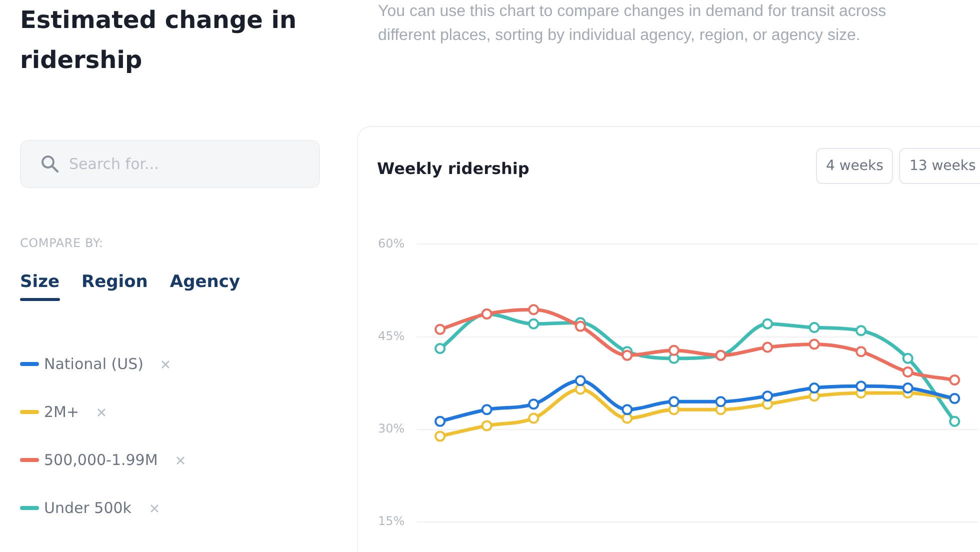 This screenshot has width=980, height=552. Describe the element at coordinates (62, 412) in the screenshot. I see `legend-label: 2M+` at that location.